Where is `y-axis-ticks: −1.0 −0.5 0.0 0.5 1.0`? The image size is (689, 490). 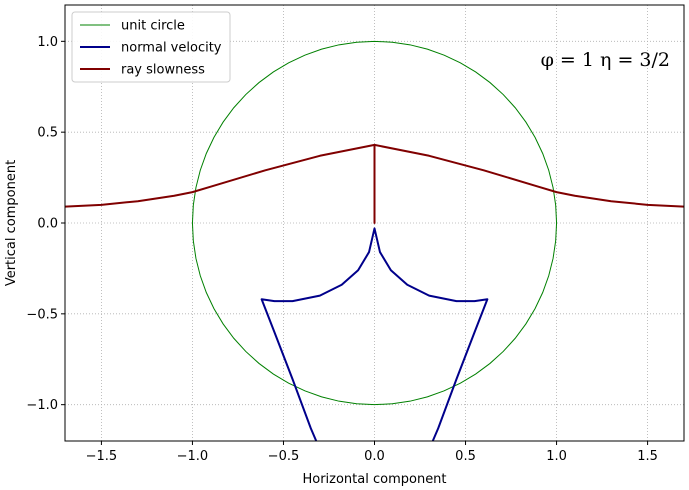
y-axis-ticks: −1.0 −0.5 0.0 0.5 1.0 is located at coordinates (45, 224).